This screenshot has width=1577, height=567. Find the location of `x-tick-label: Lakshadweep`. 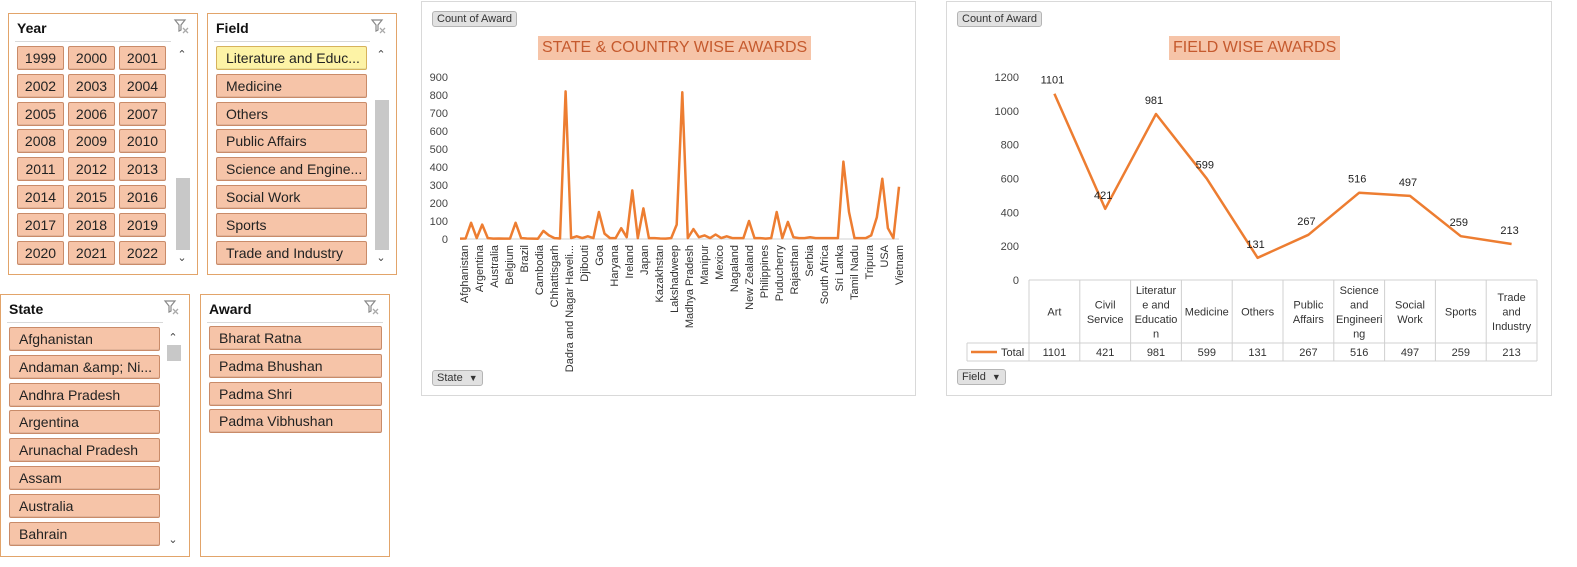

x-tick-label: Lakshadweep is located at coordinates (675, 279).